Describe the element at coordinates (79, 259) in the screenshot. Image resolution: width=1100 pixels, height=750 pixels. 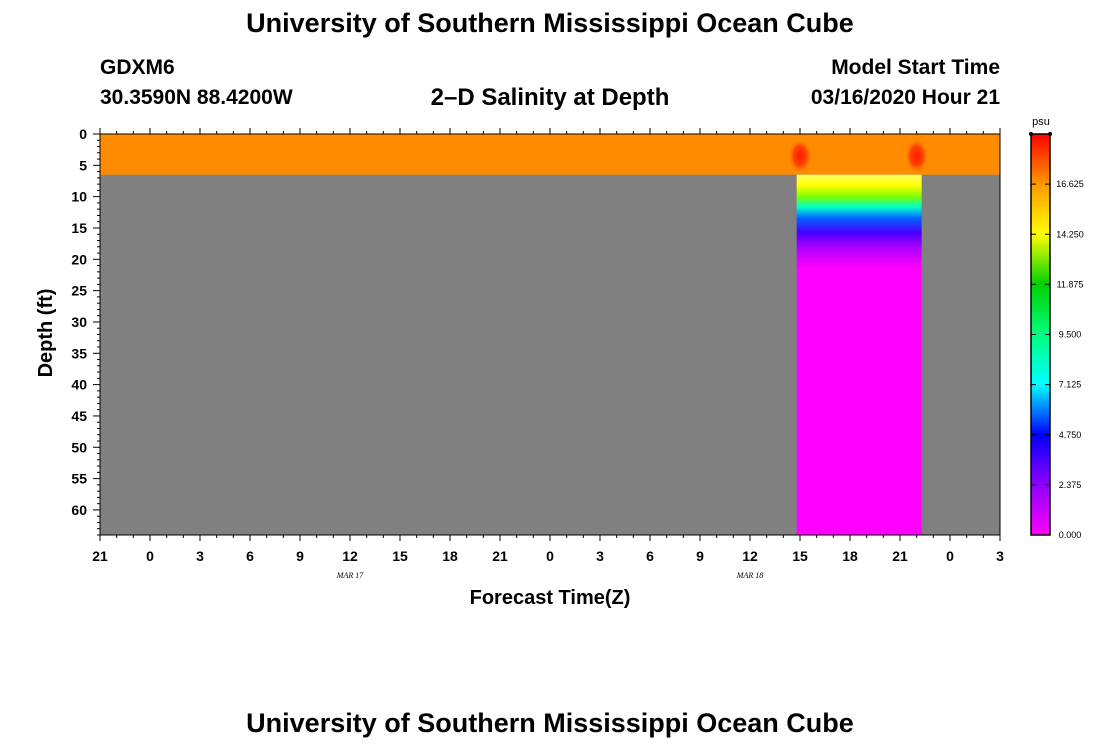
I see `y-tick-label: 20` at that location.